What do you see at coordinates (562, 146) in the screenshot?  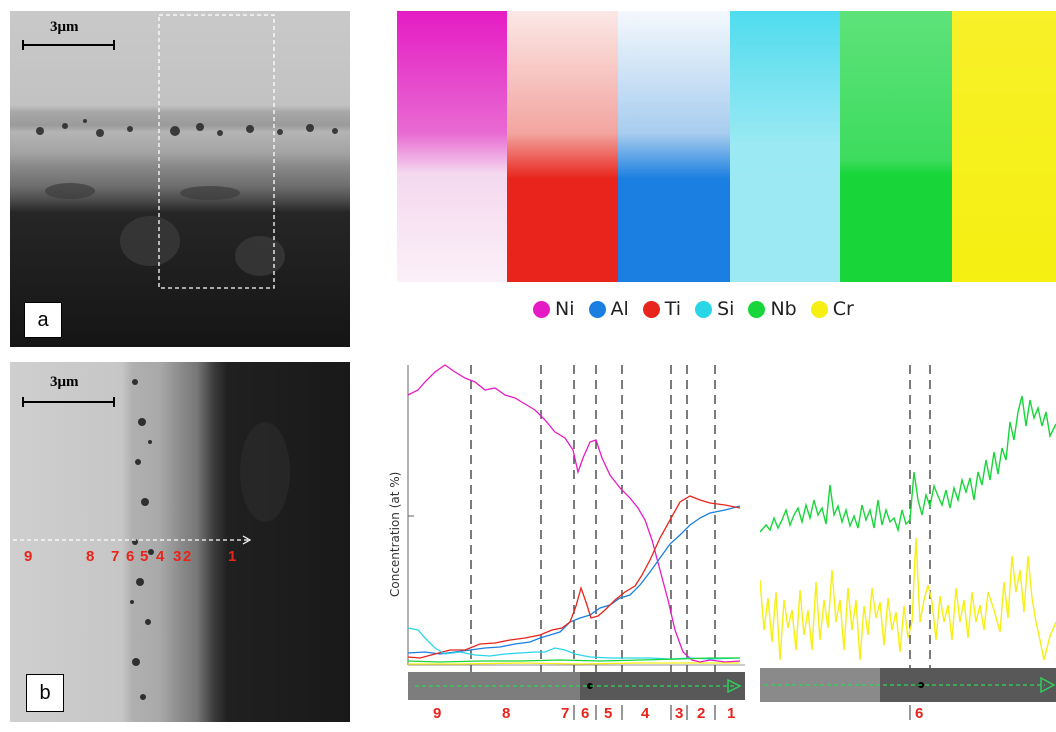 I see `ti-map` at bounding box center [562, 146].